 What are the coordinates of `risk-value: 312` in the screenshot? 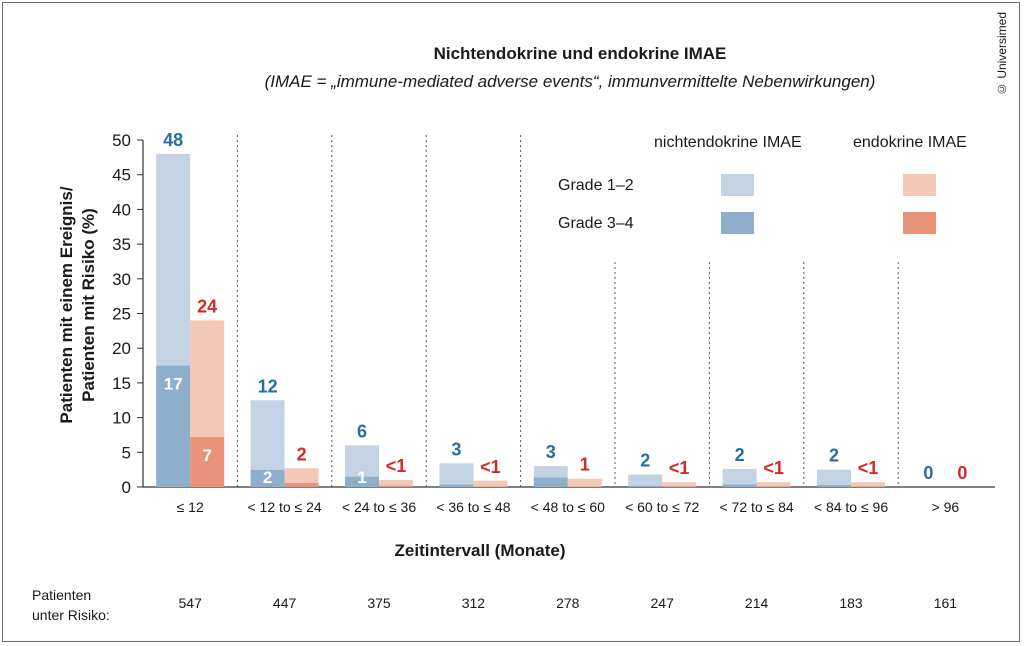 It's located at (473, 603).